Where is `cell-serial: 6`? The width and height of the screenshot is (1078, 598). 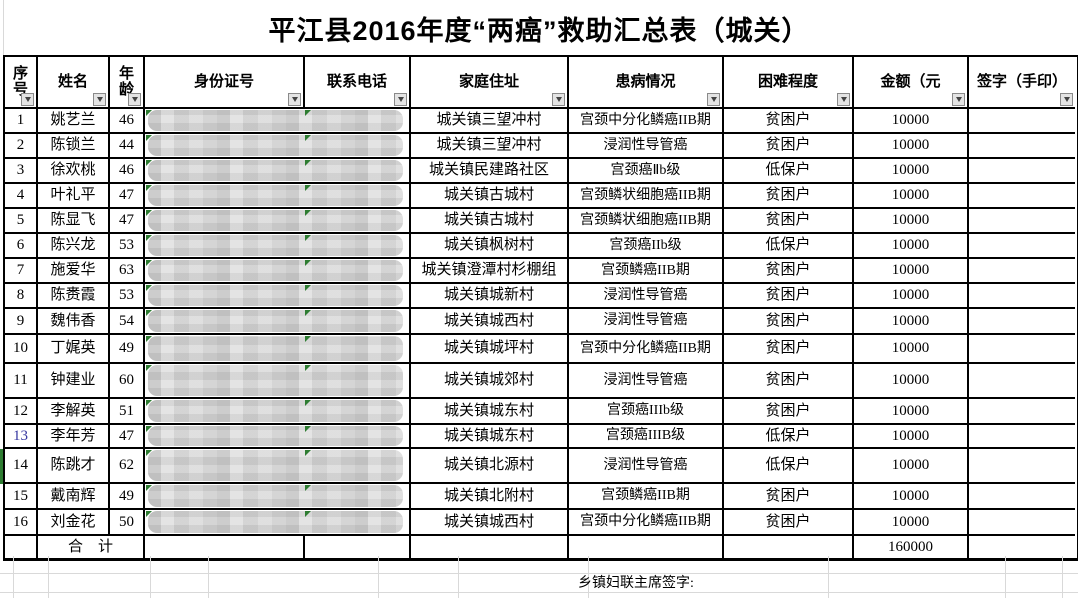
cell-serial: 6 is located at coordinates (21, 246).